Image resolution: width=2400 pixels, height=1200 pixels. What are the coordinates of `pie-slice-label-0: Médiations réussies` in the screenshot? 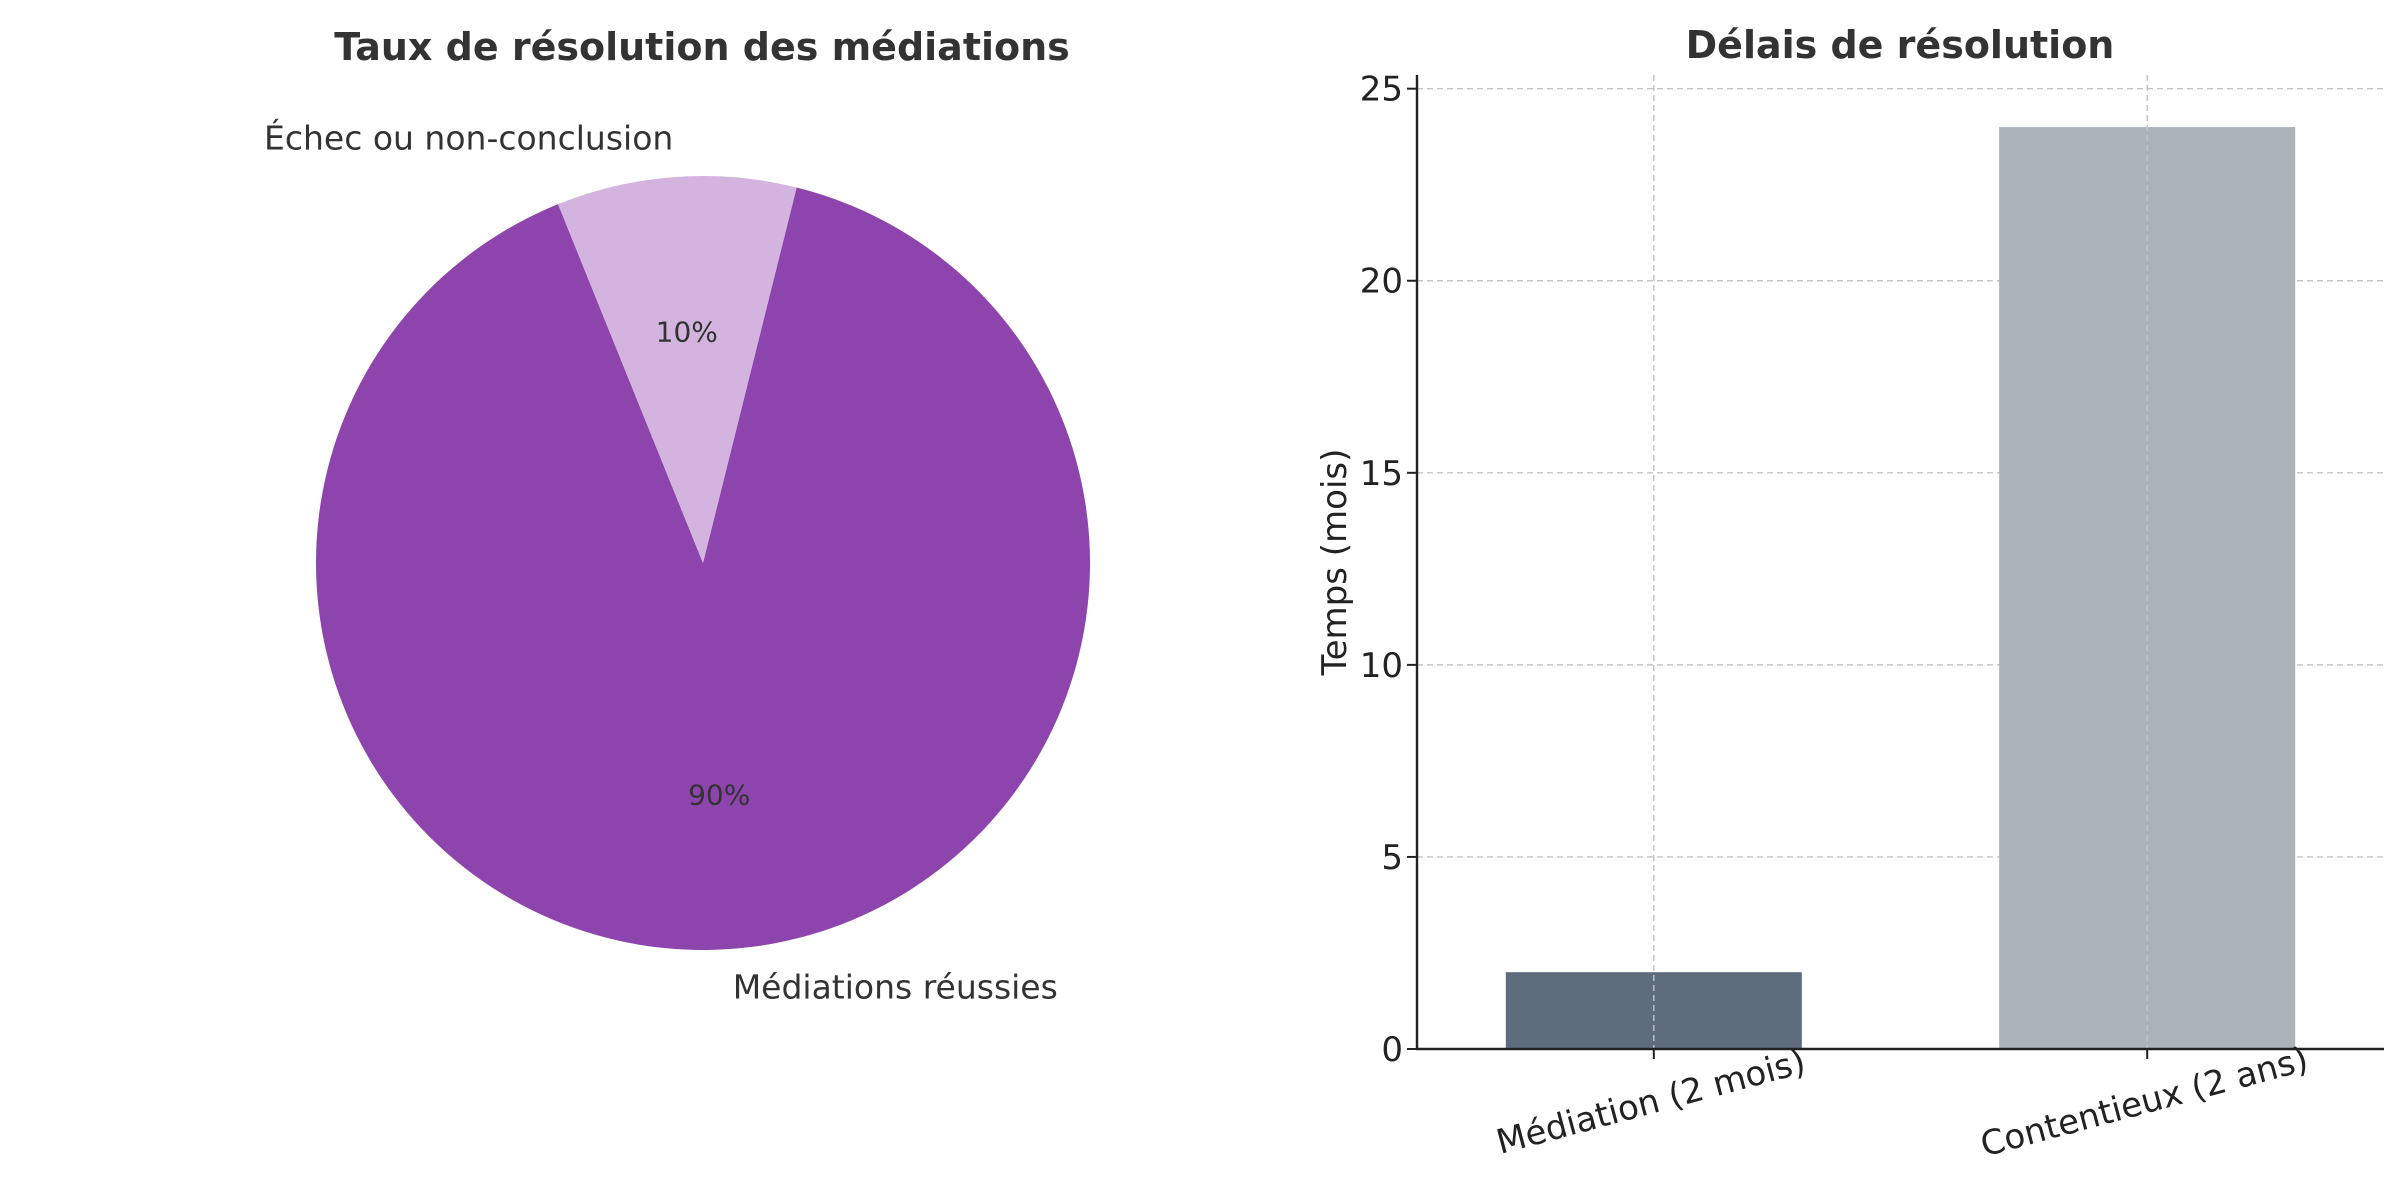 It's located at (895, 987).